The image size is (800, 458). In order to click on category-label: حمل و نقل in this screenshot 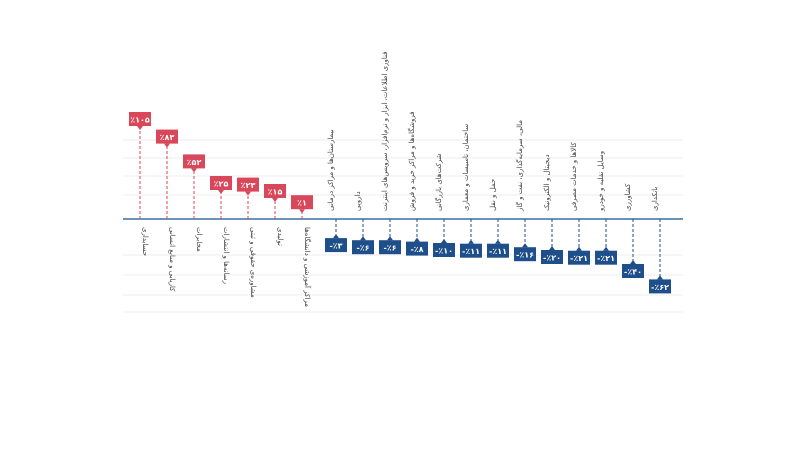, I will do `click(493, 195)`.